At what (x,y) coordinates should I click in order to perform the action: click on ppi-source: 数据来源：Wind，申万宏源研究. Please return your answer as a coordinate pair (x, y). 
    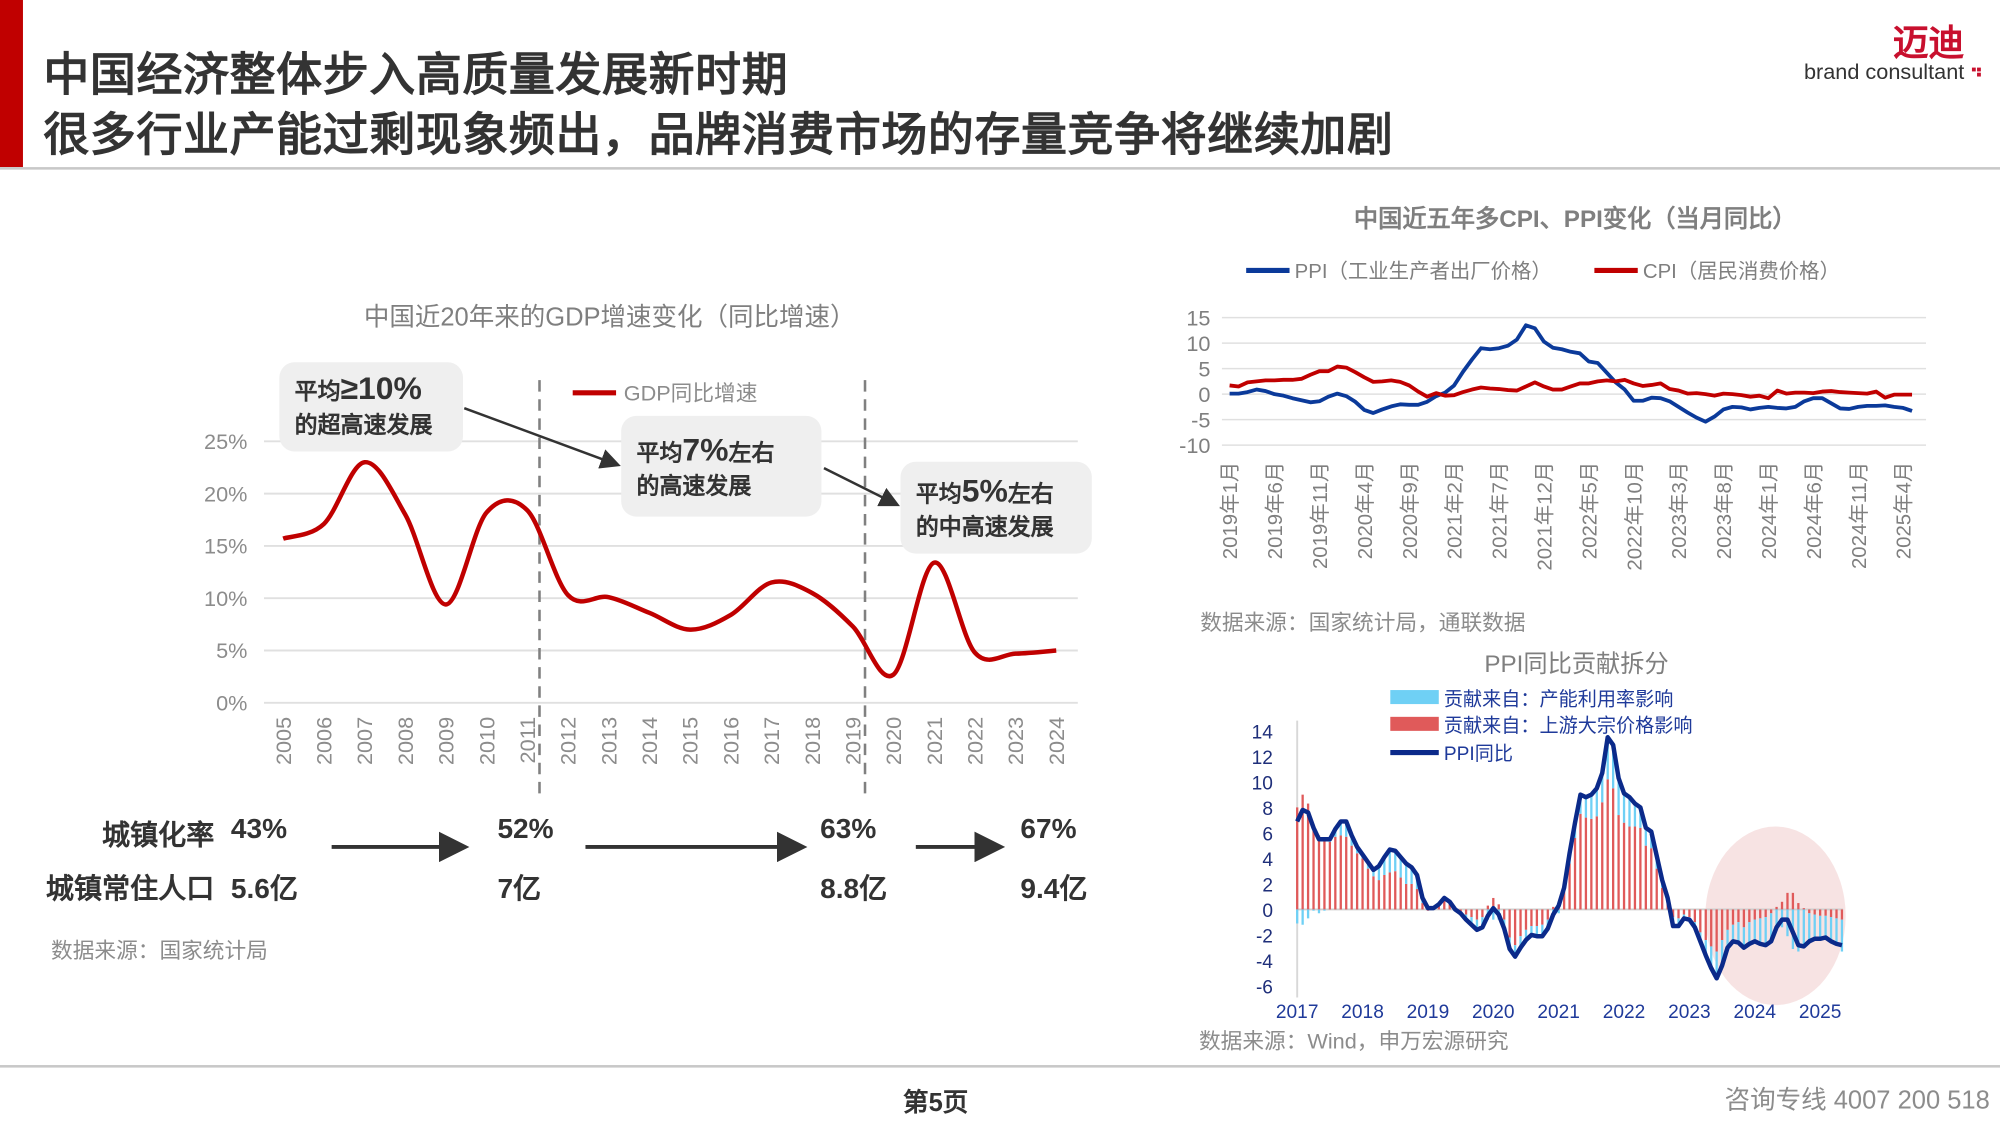
    Looking at the image, I should click on (1353, 1041).